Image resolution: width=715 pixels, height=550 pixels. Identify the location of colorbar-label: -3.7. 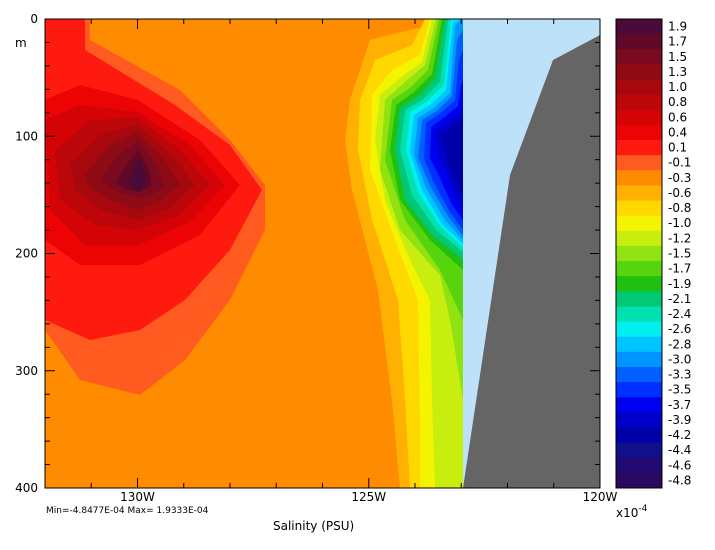
(679, 405).